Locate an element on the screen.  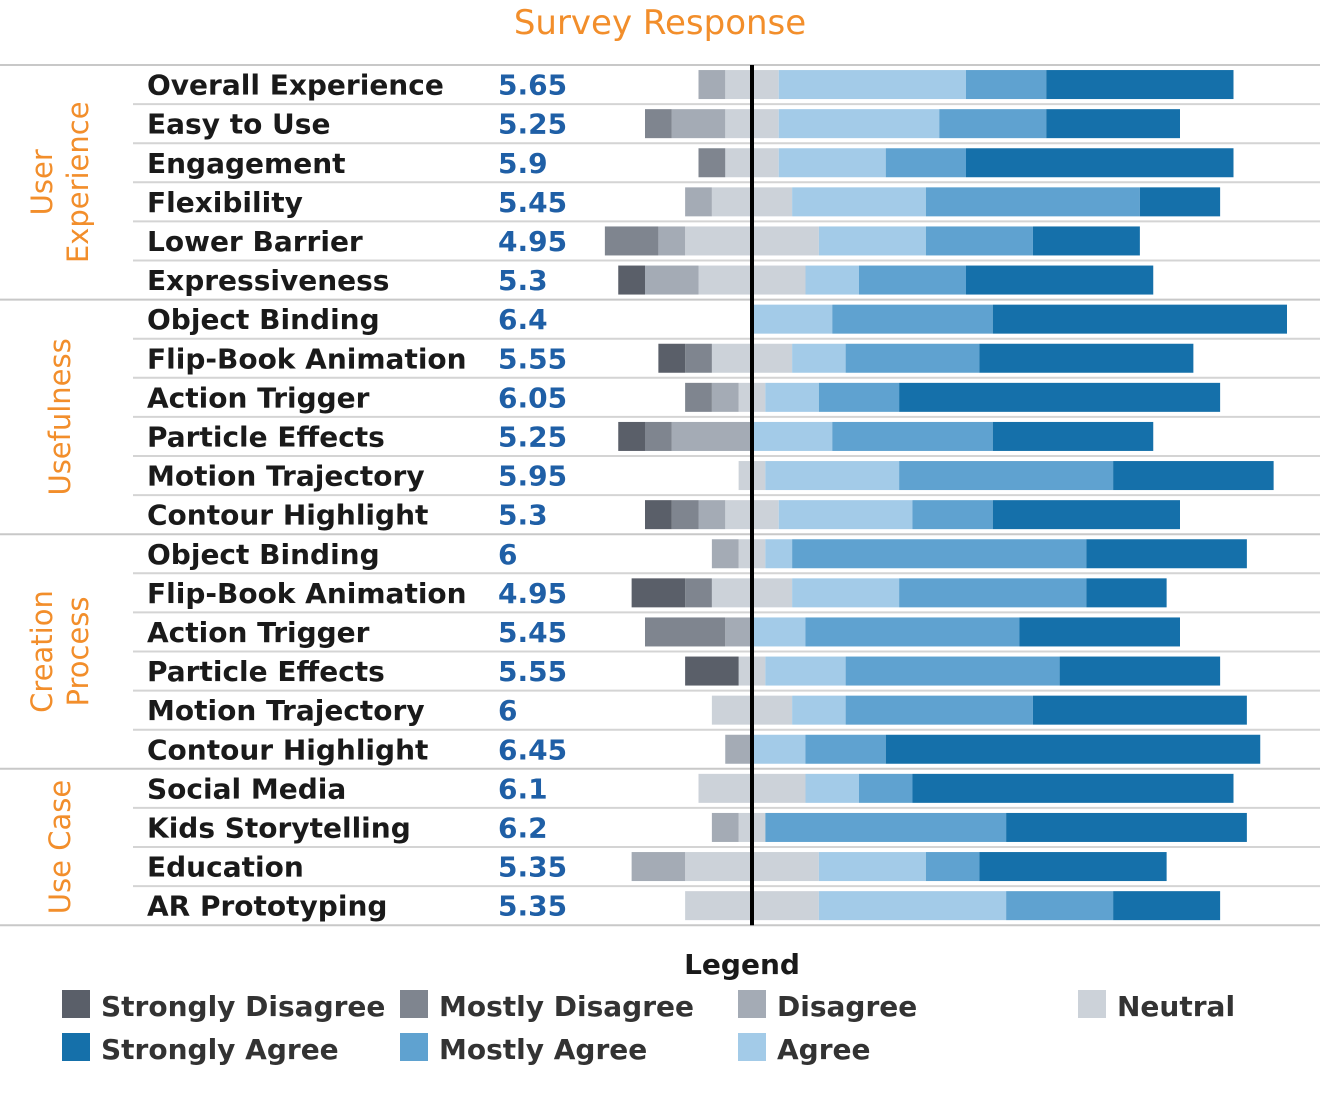
row-score-use-case-social-media: 6.1 is located at coordinates (523, 788).